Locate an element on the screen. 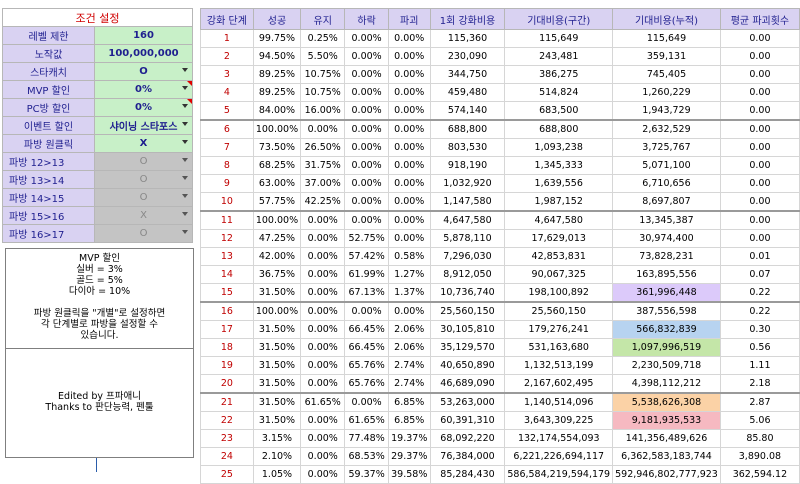  cost-cell: 574,140 is located at coordinates (467, 111).